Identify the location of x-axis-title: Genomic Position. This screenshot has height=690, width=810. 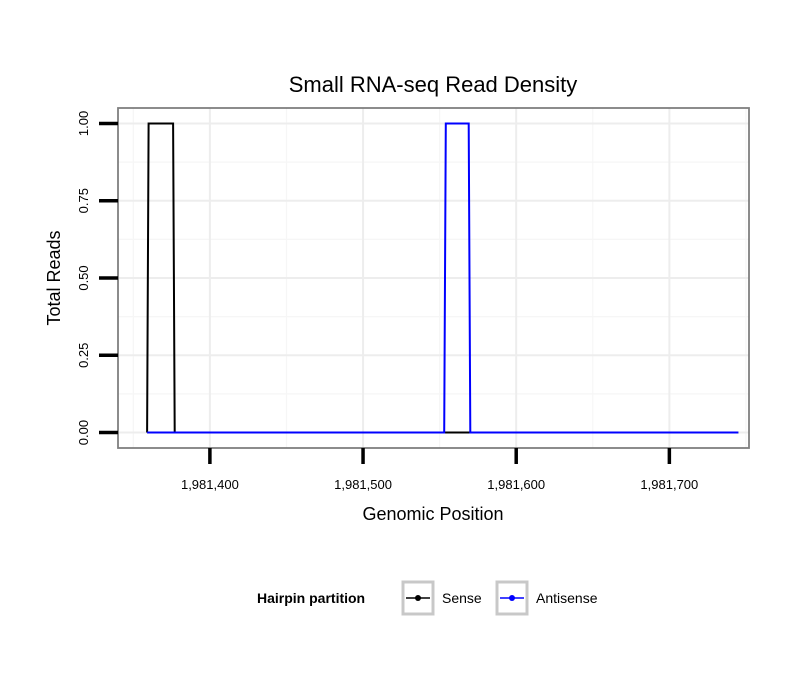
(432, 514).